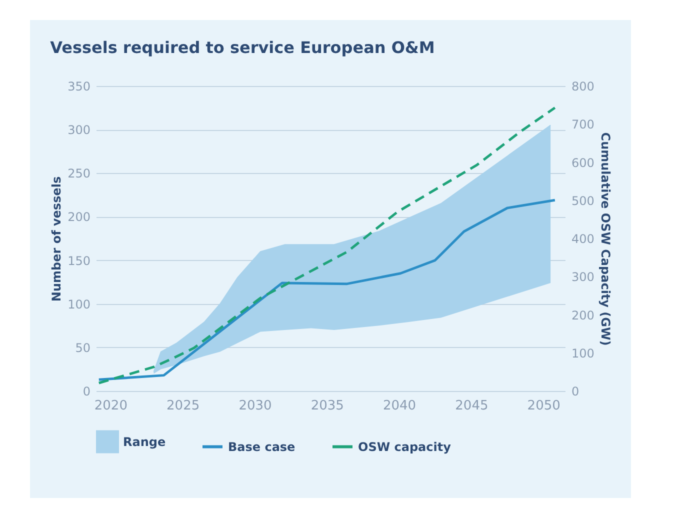  I want to click on y2-tick-label: 100, so click(583, 353).